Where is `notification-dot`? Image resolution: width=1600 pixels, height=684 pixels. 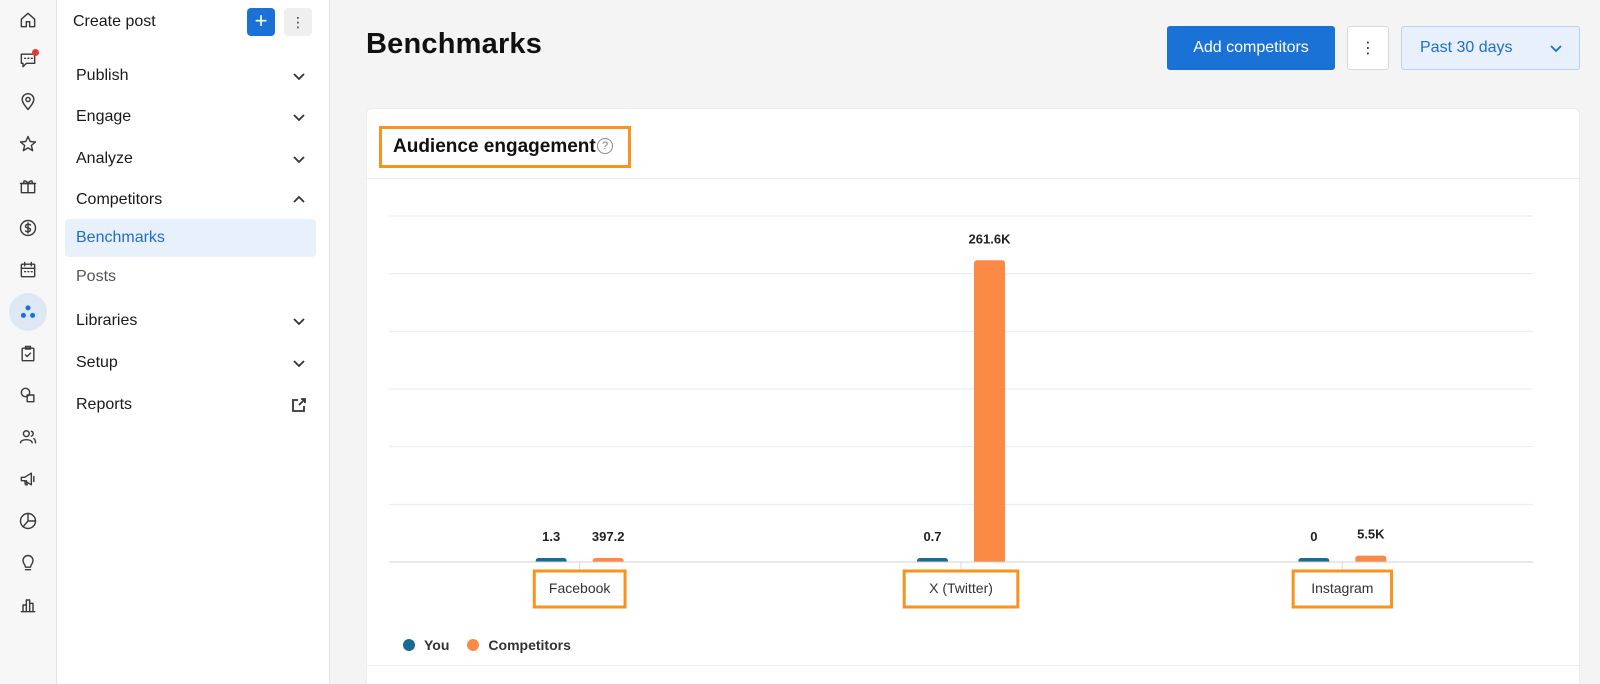
notification-dot is located at coordinates (35, 52).